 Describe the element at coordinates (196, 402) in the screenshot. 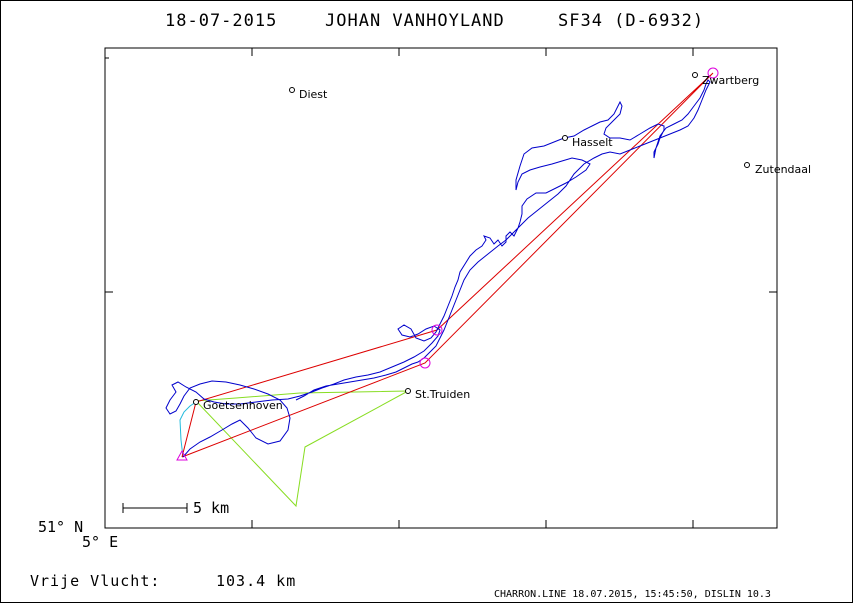

I see `place-marker-goetsenhoven` at that location.